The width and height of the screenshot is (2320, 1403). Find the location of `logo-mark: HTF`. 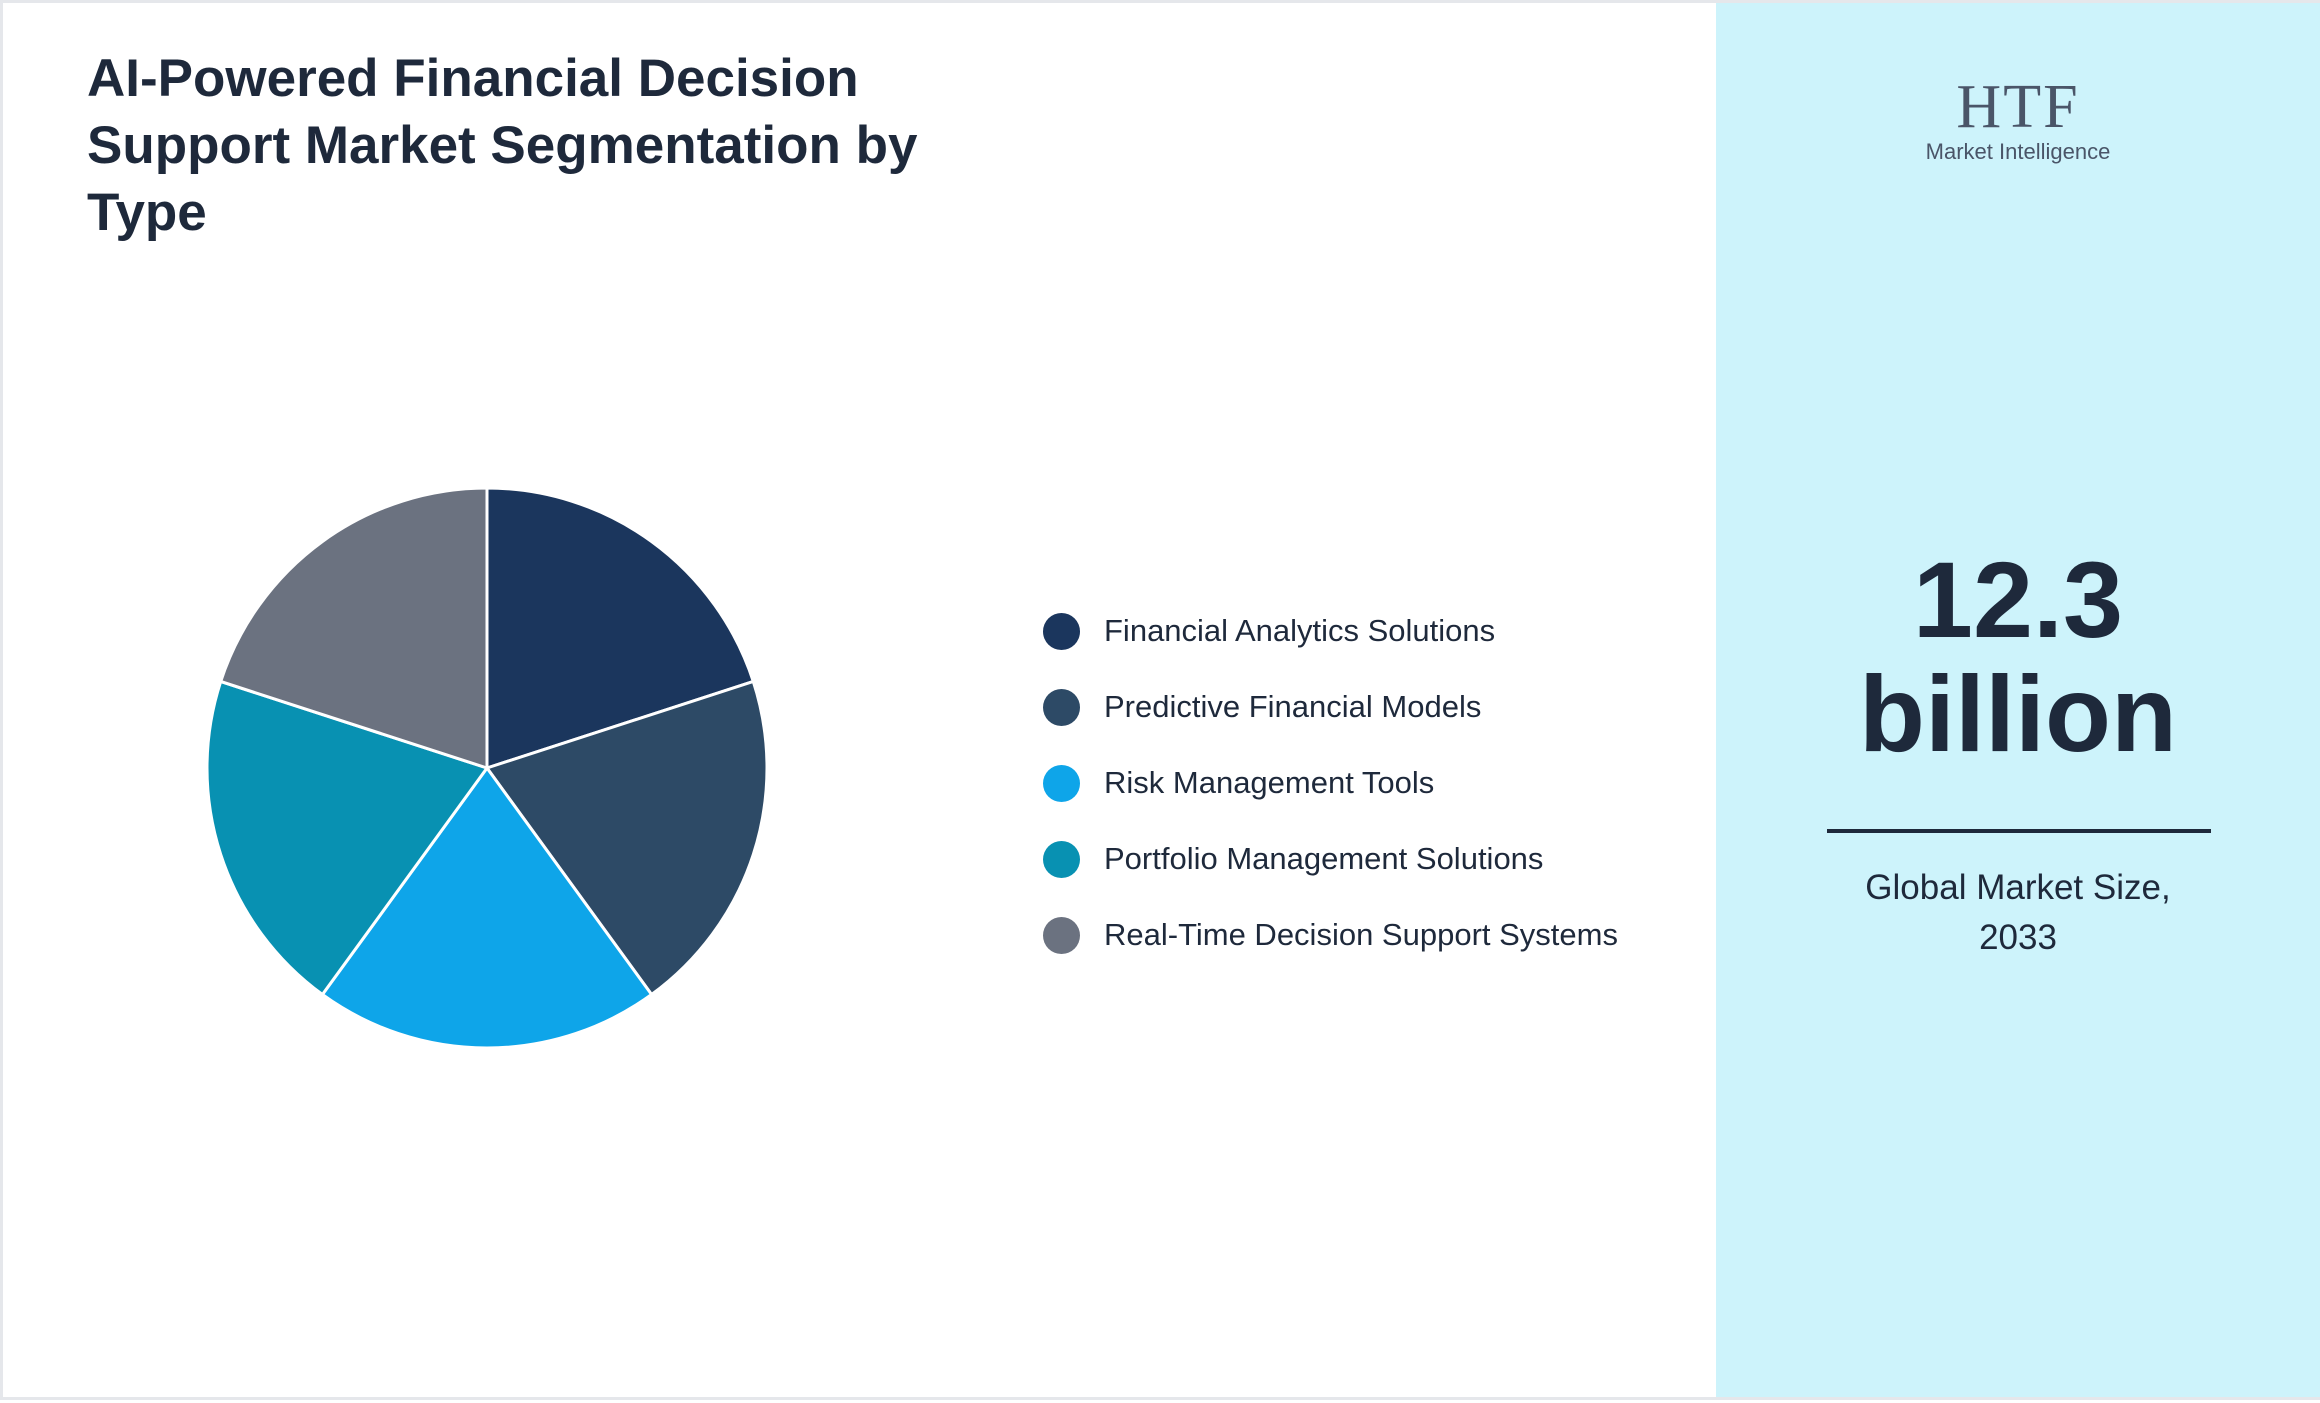

logo-mark: HTF is located at coordinates (2018, 107).